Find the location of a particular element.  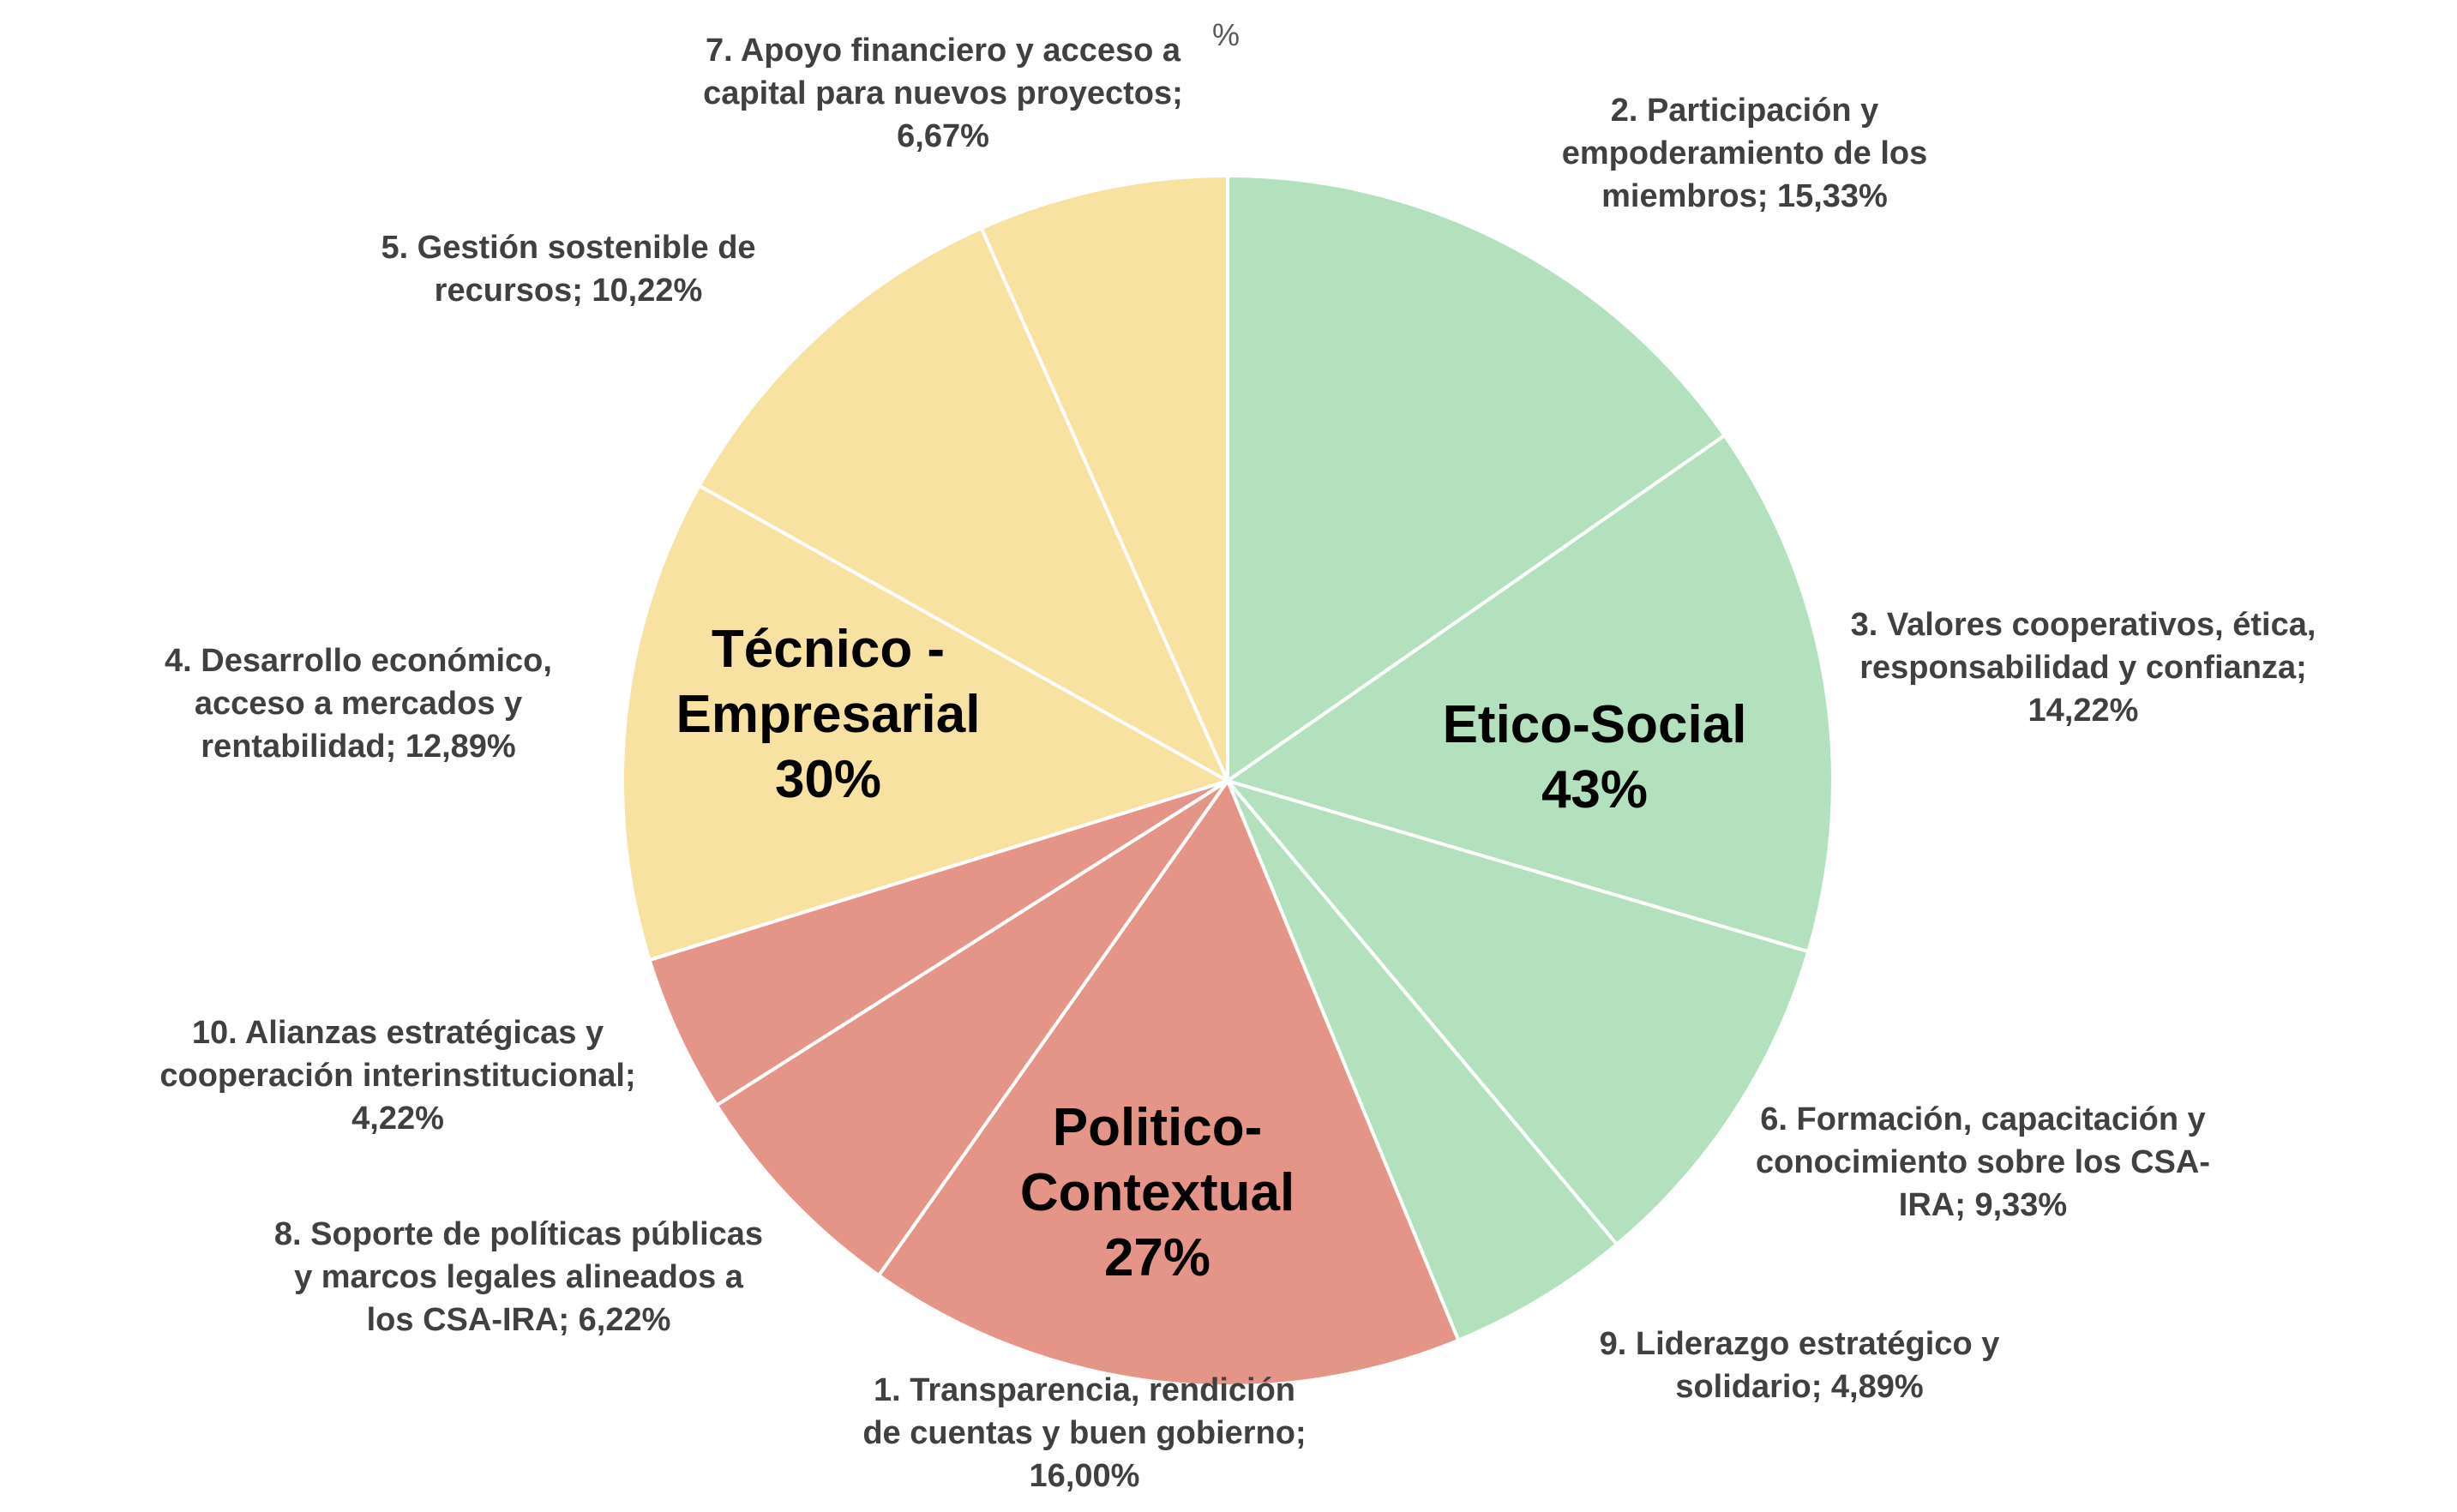

group-name: Etico-Social is located at coordinates (1594, 724).